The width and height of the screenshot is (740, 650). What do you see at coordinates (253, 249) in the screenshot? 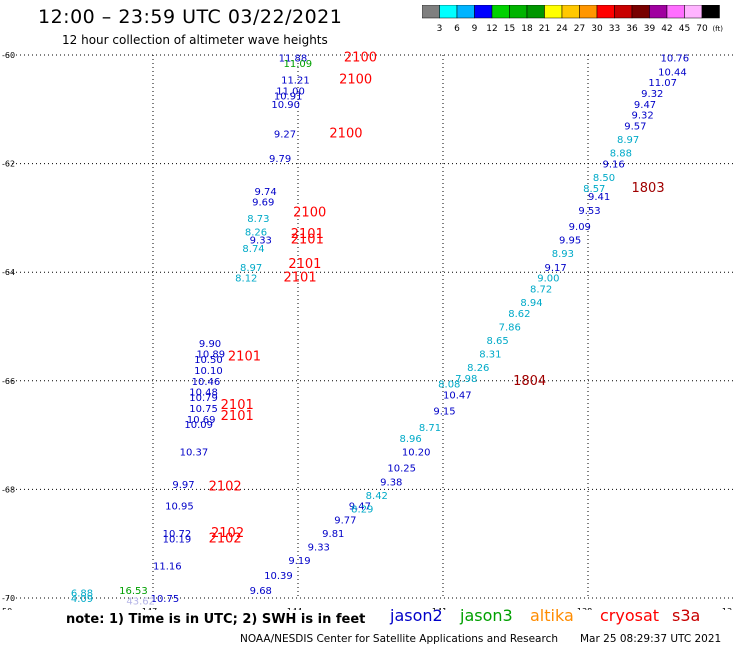
I see `wave-height-label: 8.74` at bounding box center [253, 249].